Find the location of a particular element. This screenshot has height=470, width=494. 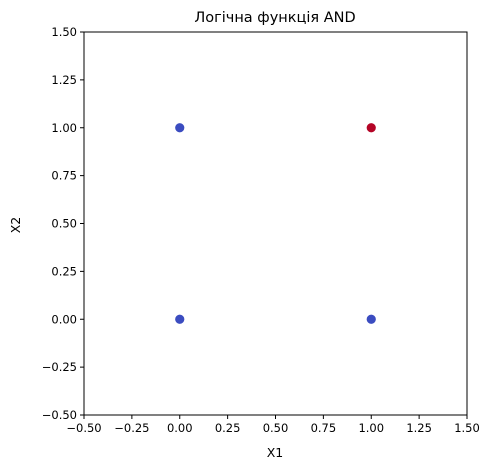

y-tick-label: 1.00 is located at coordinates (64, 128).